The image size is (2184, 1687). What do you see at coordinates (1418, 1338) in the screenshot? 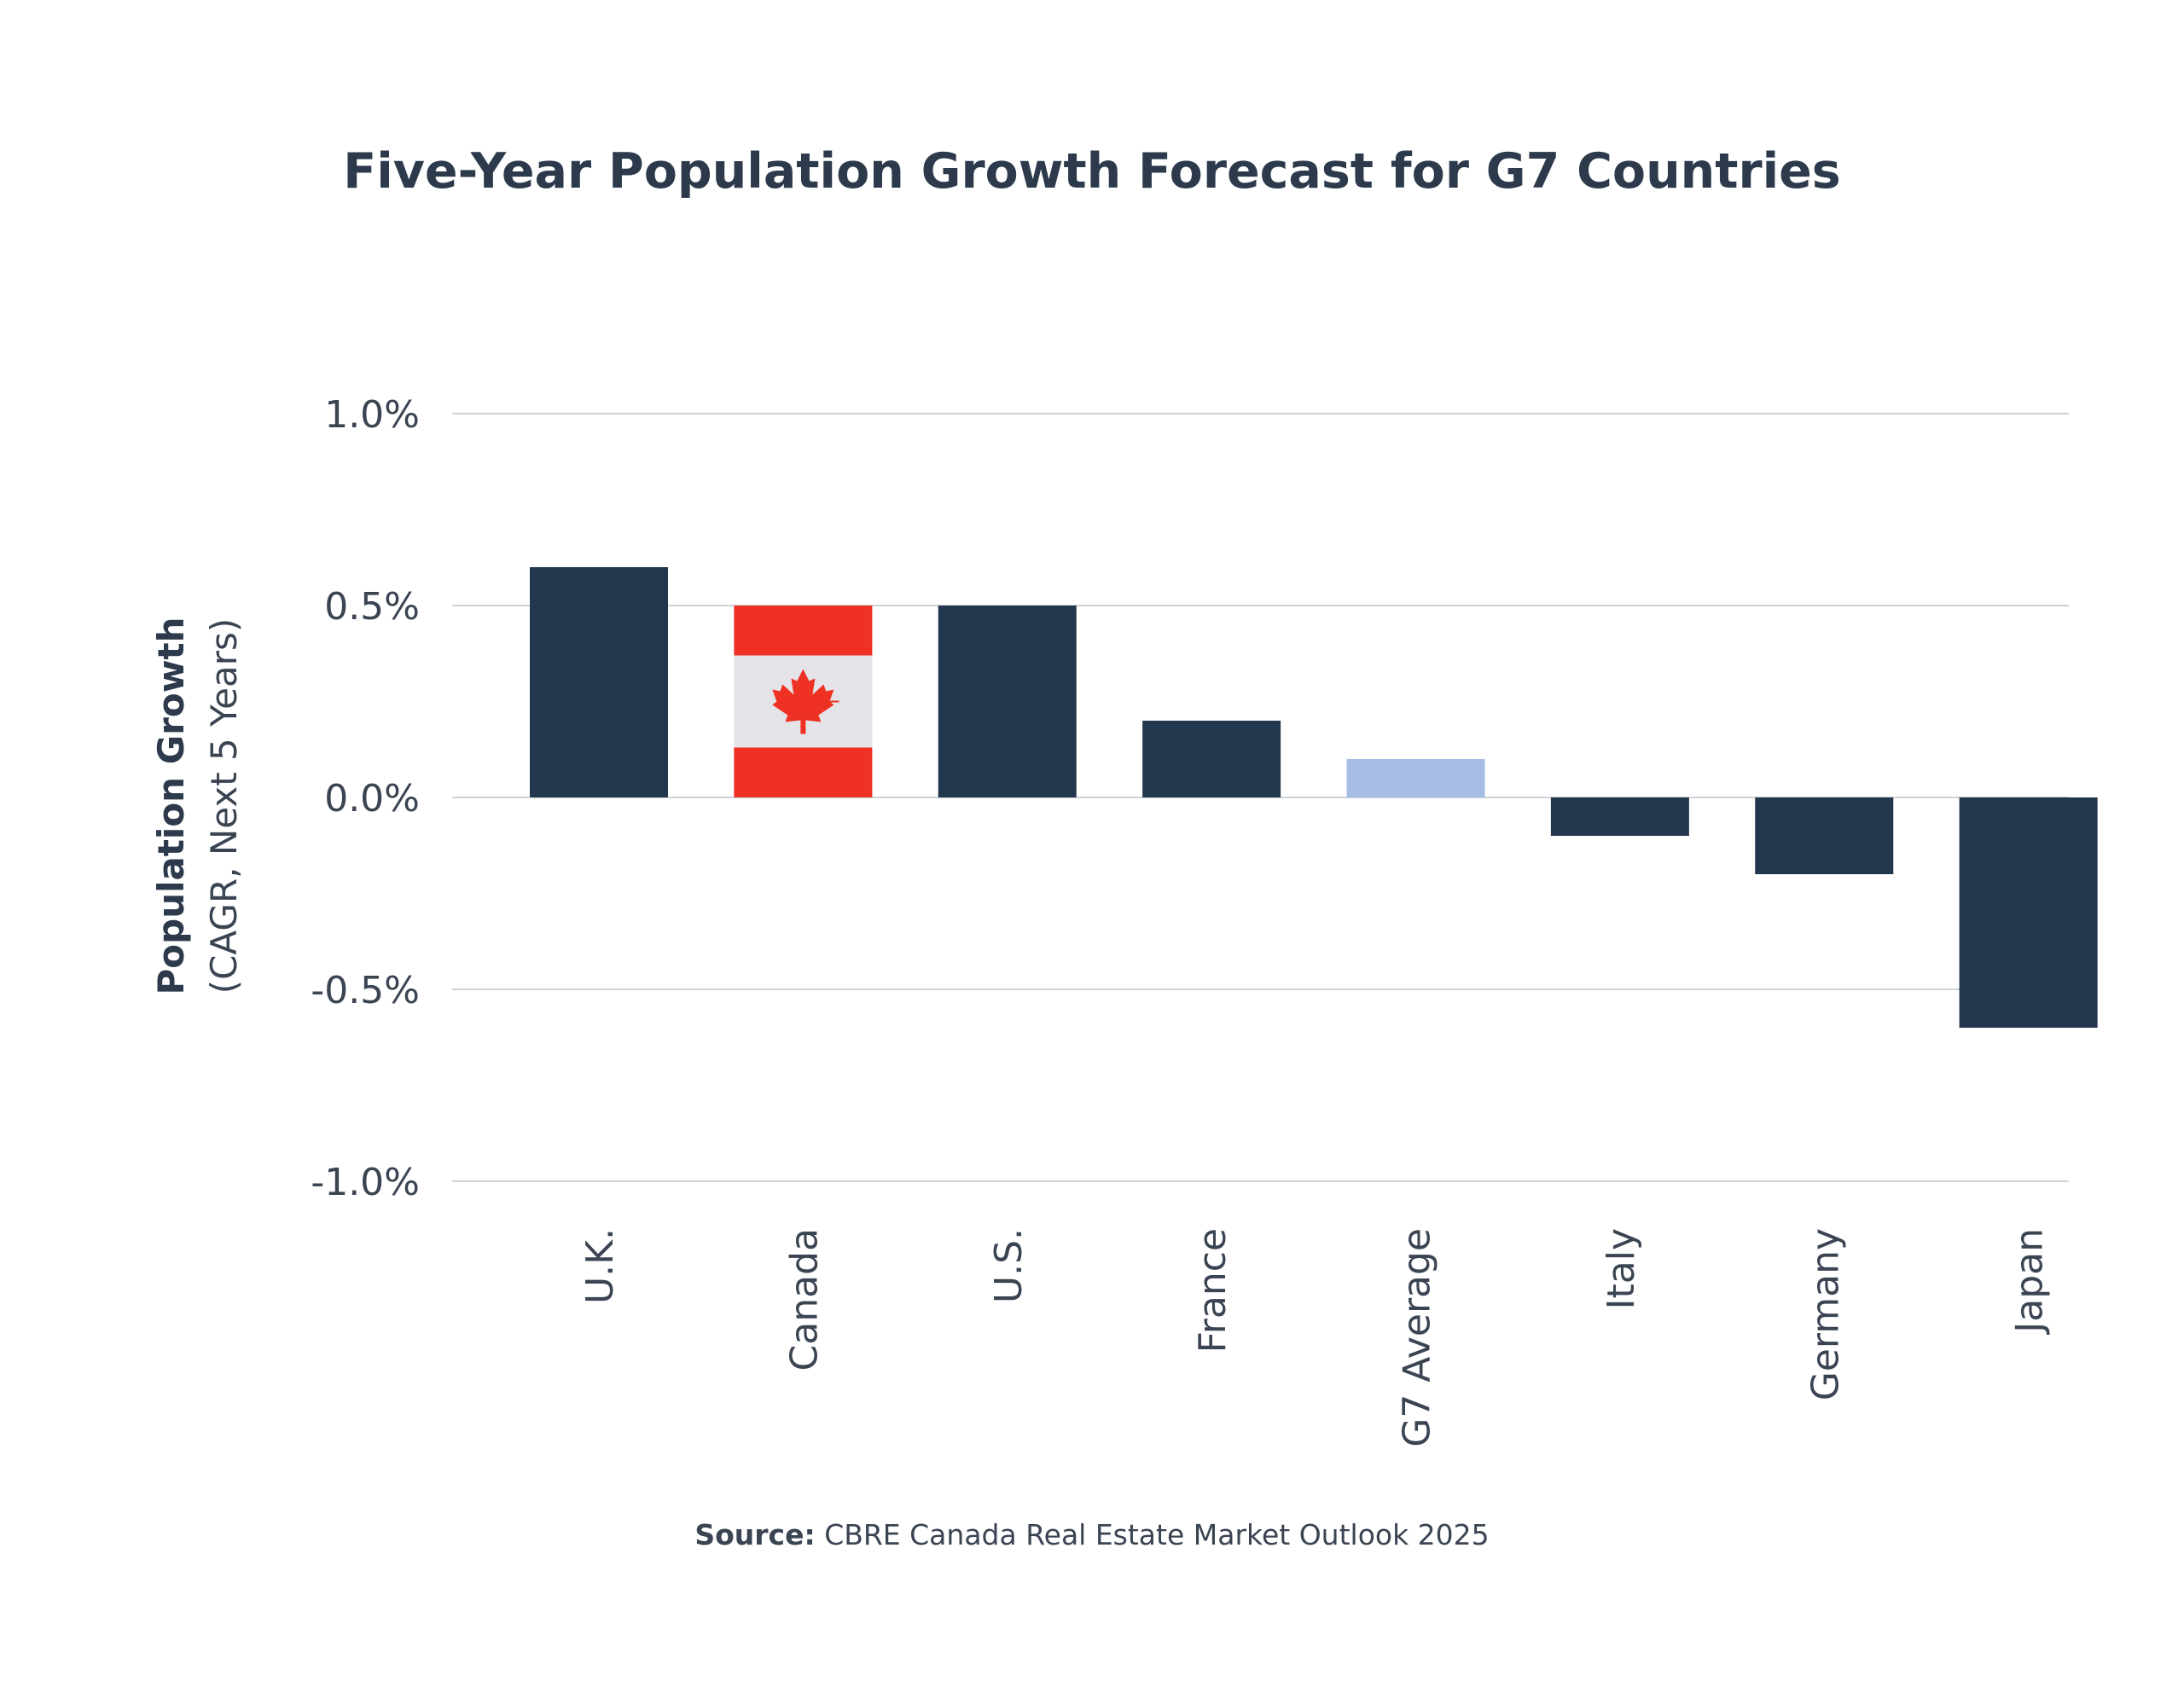
I see `x-tick-label: G7 Average` at bounding box center [1418, 1338].